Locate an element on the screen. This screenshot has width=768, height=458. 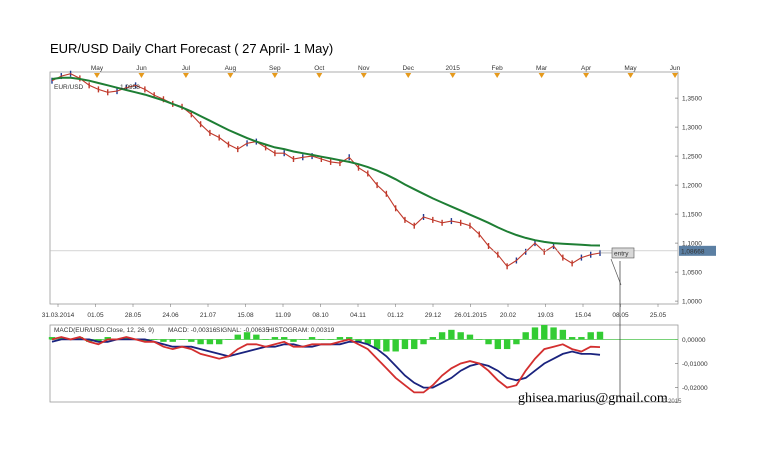
date-label: 11.09 is located at coordinates (283, 315).